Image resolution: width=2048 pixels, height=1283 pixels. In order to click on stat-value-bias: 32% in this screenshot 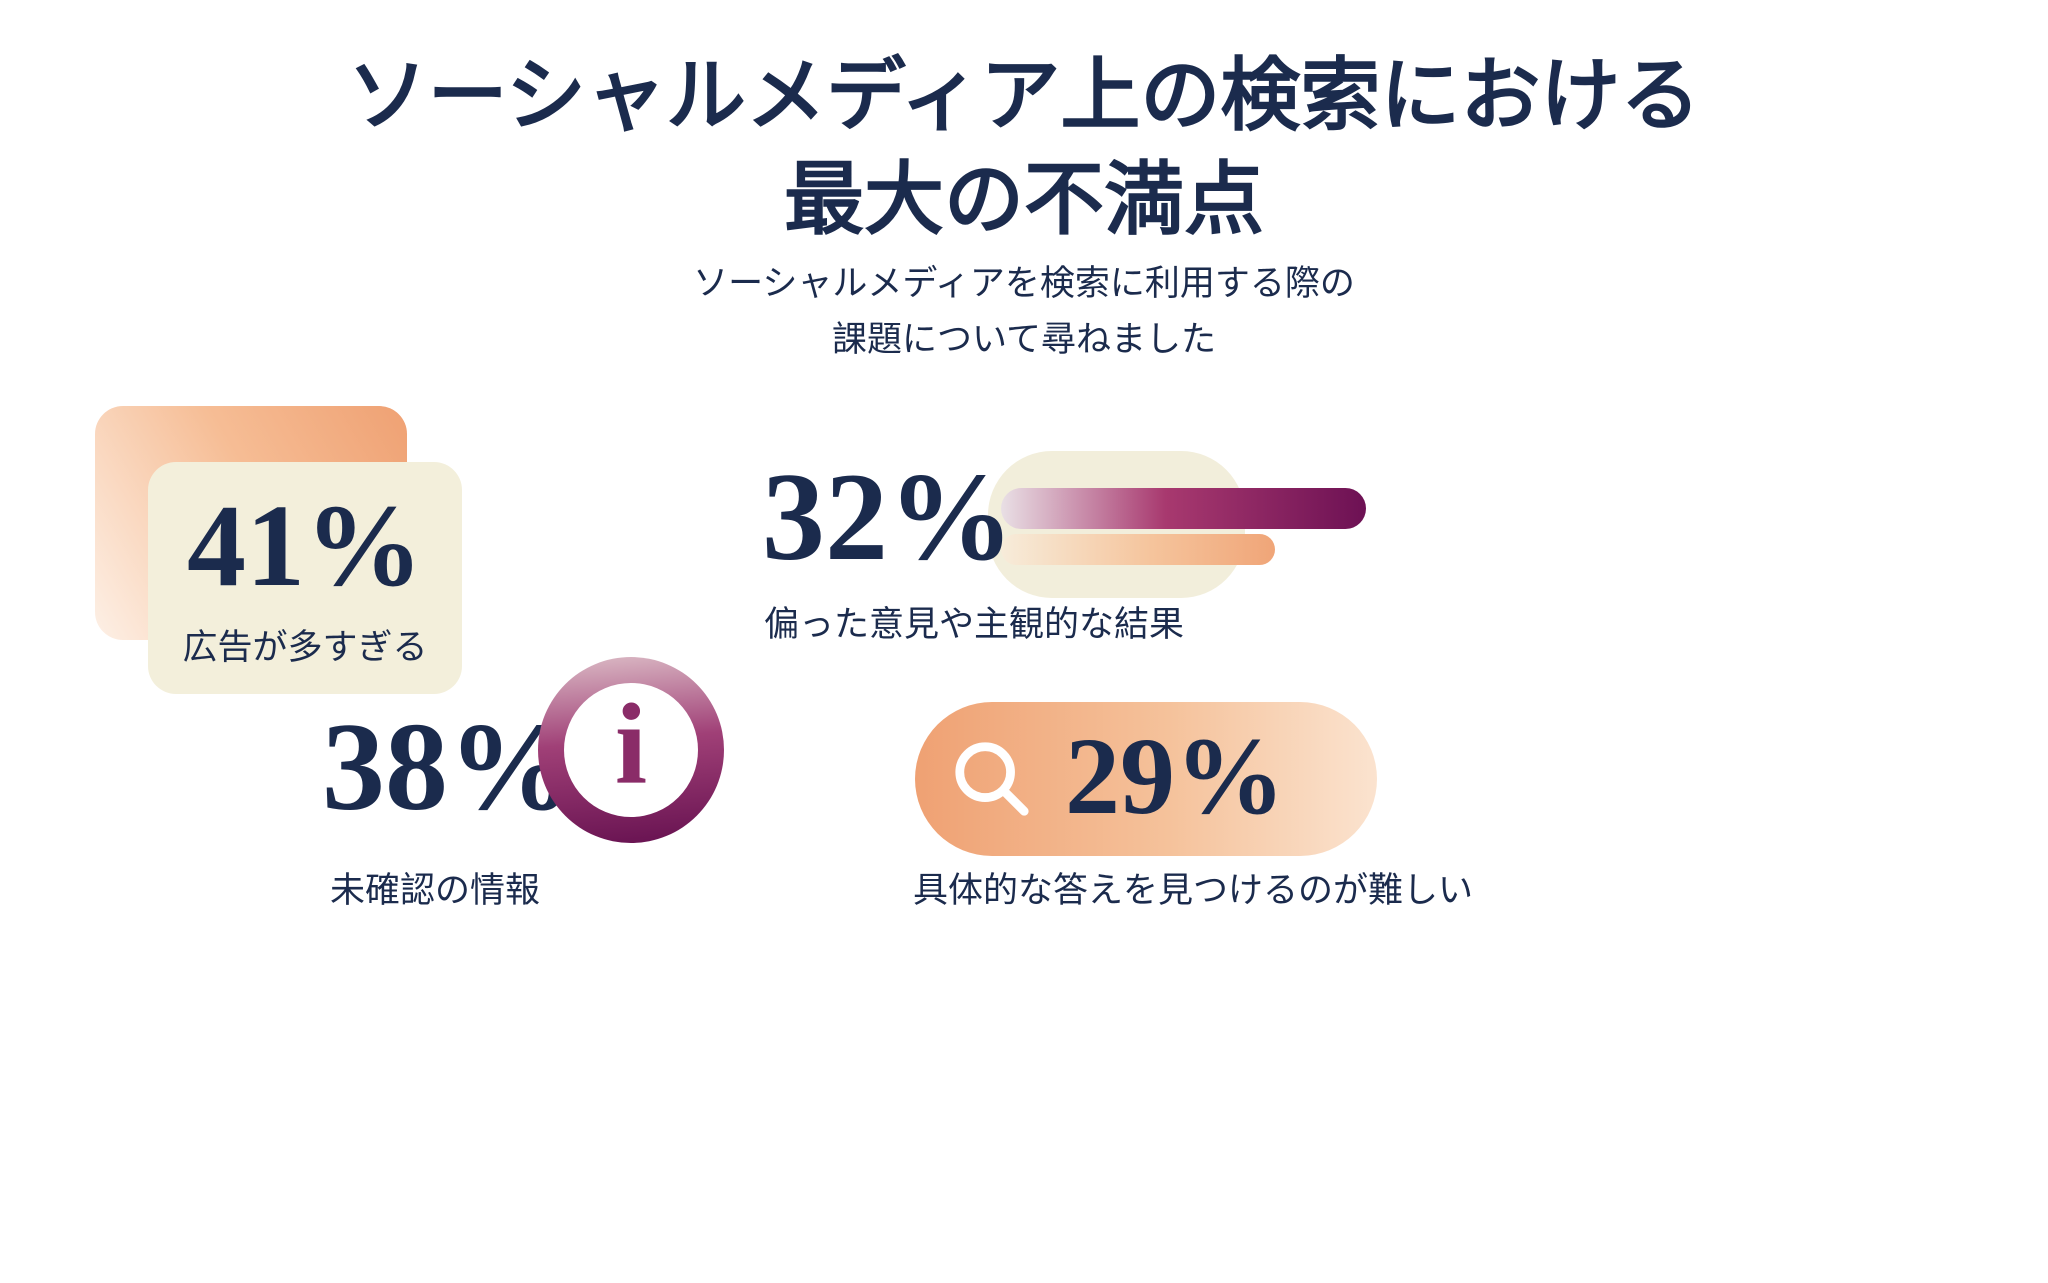, I will do `click(888, 517)`.